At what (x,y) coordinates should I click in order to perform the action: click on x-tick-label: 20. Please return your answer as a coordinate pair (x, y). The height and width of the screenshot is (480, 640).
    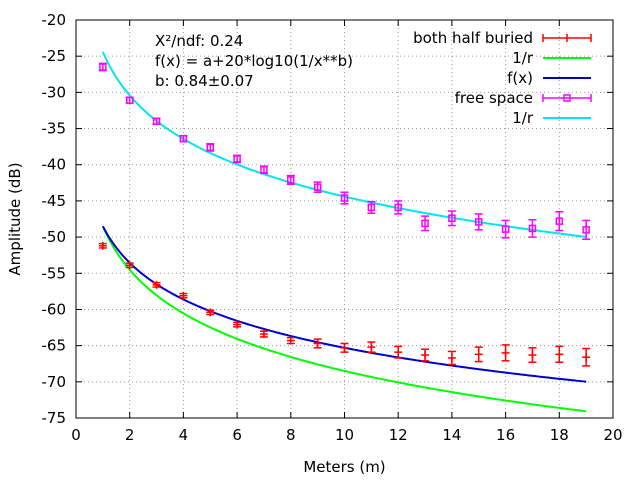
    Looking at the image, I should click on (612, 435).